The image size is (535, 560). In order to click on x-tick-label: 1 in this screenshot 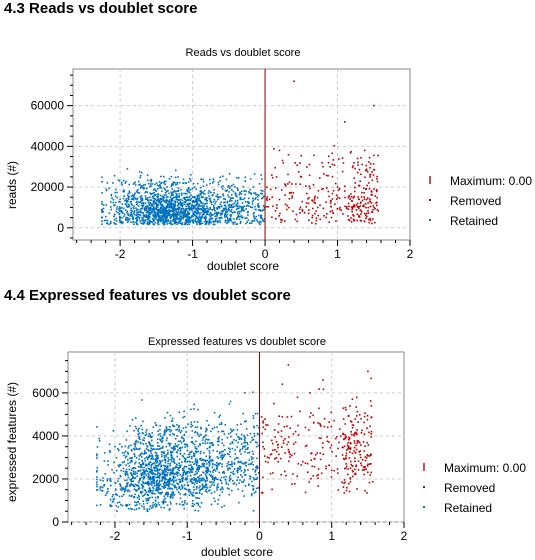, I will do `click(337, 254)`.